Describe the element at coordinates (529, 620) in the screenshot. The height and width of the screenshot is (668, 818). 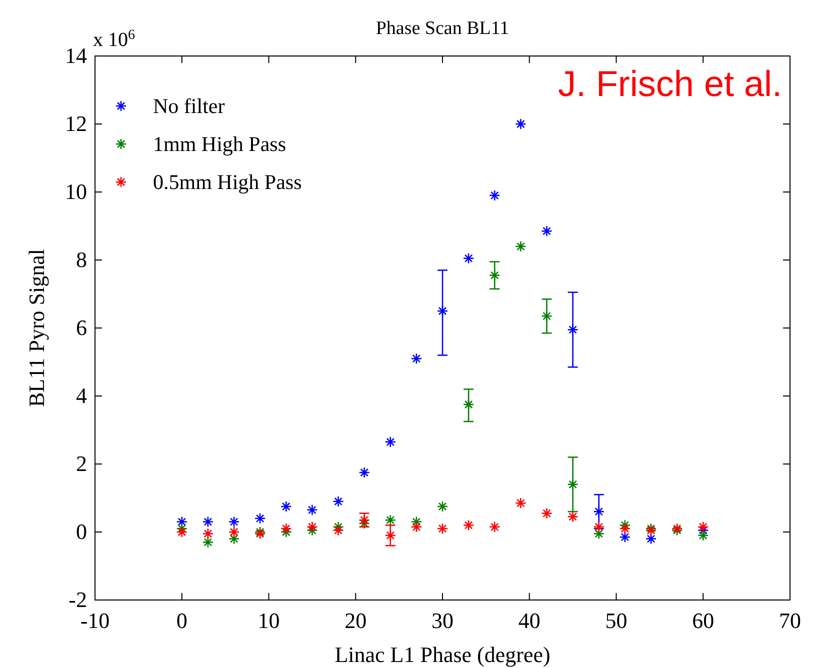
I see `x-tick-label: 40` at that location.